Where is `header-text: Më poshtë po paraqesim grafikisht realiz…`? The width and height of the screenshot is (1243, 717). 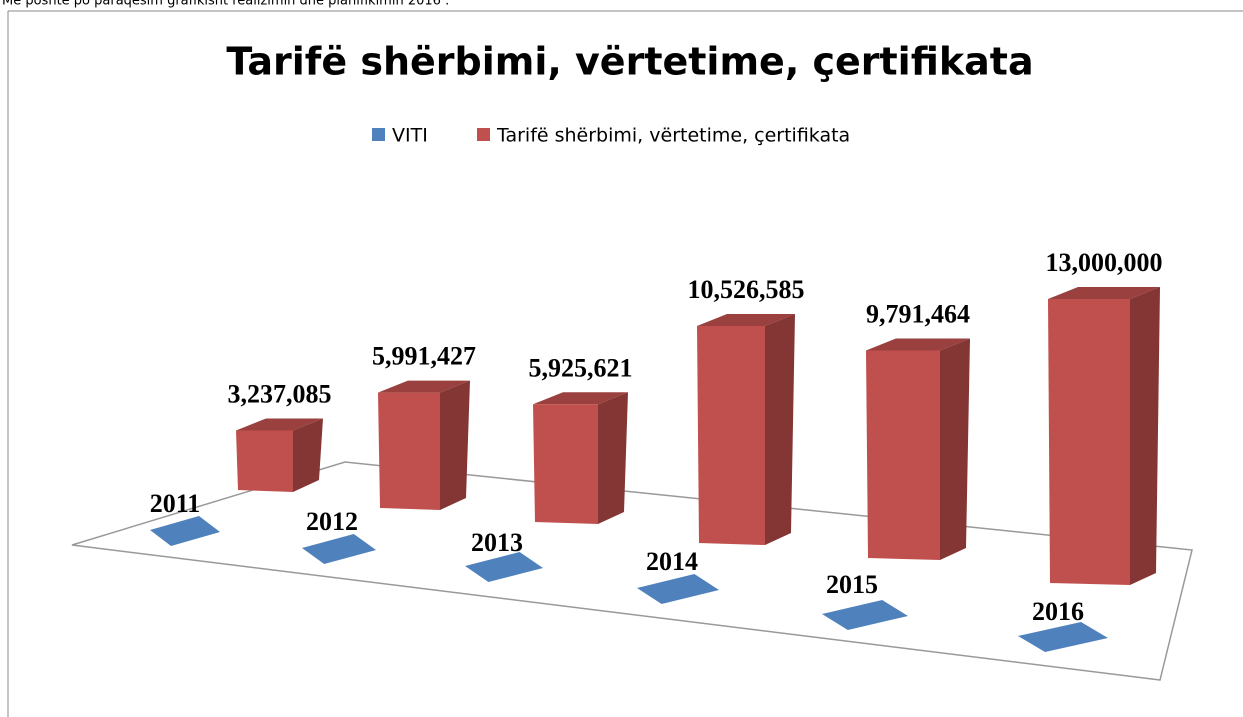 header-text: Më poshtë po paraqesim grafikisht realiz… is located at coordinates (225, 4).